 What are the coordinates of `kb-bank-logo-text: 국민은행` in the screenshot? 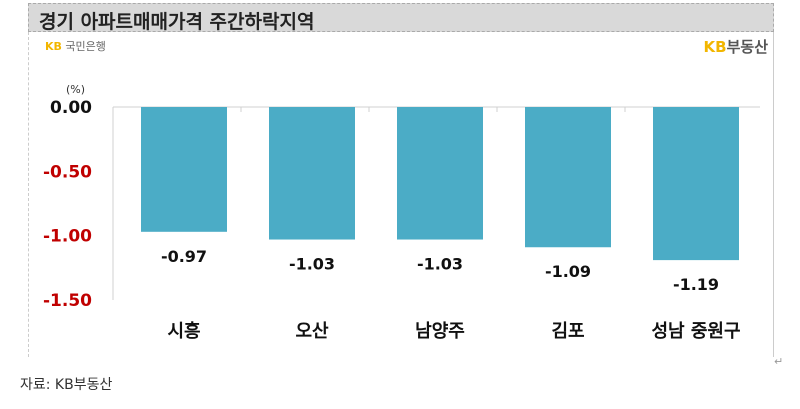 It's located at (85, 46).